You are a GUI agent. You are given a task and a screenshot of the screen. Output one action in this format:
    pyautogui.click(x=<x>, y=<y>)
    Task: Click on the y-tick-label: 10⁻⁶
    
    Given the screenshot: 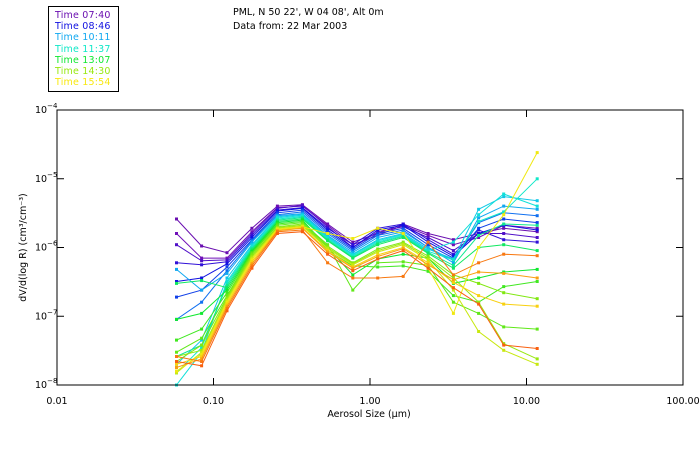 What is the action you would take?
    pyautogui.click(x=46, y=247)
    